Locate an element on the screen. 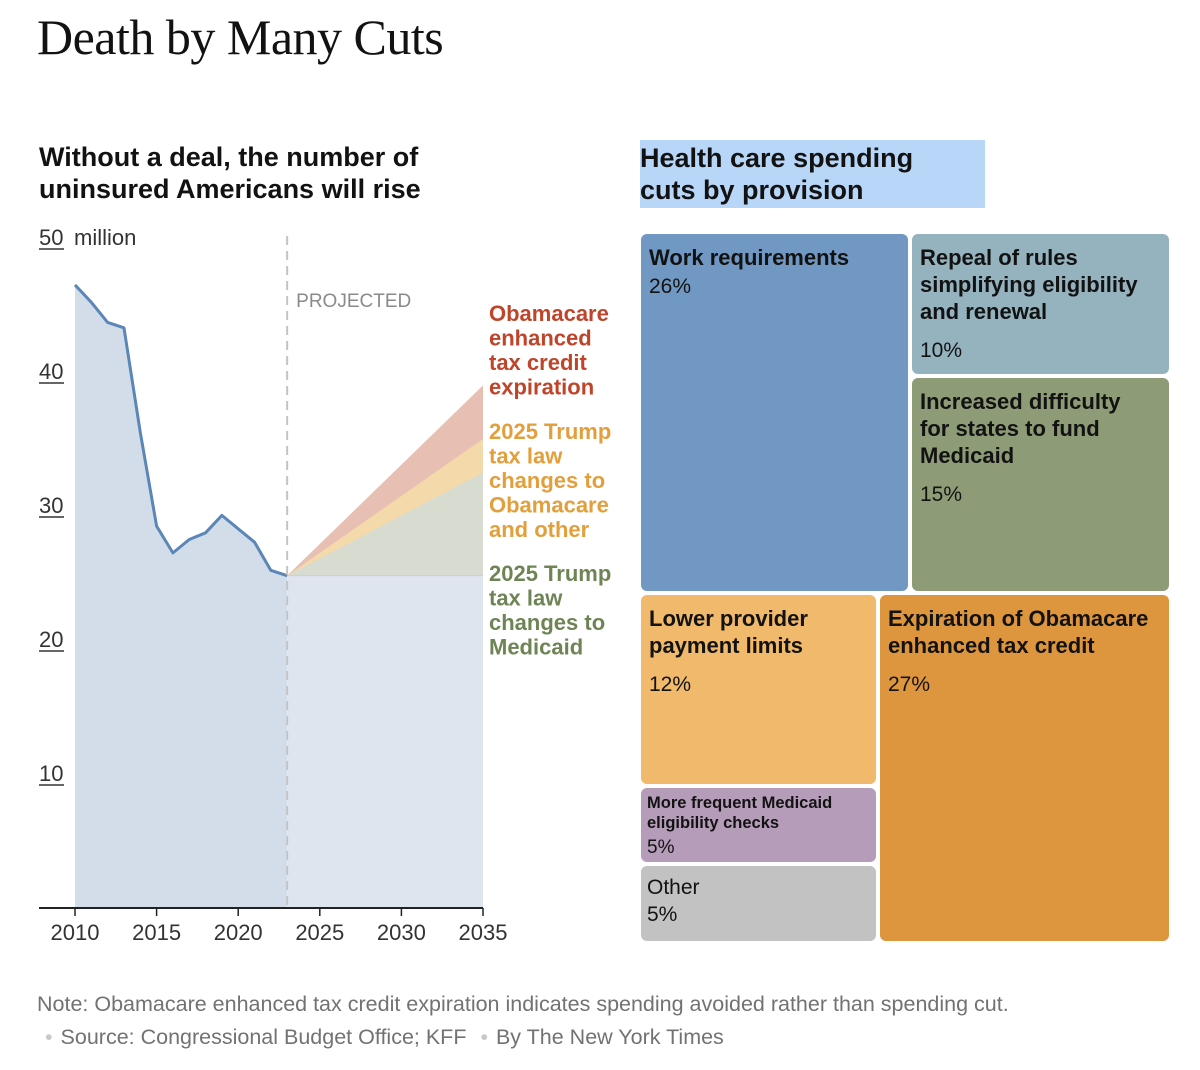 The width and height of the screenshot is (1200, 1070). tile-label: Other is located at coordinates (673, 887).